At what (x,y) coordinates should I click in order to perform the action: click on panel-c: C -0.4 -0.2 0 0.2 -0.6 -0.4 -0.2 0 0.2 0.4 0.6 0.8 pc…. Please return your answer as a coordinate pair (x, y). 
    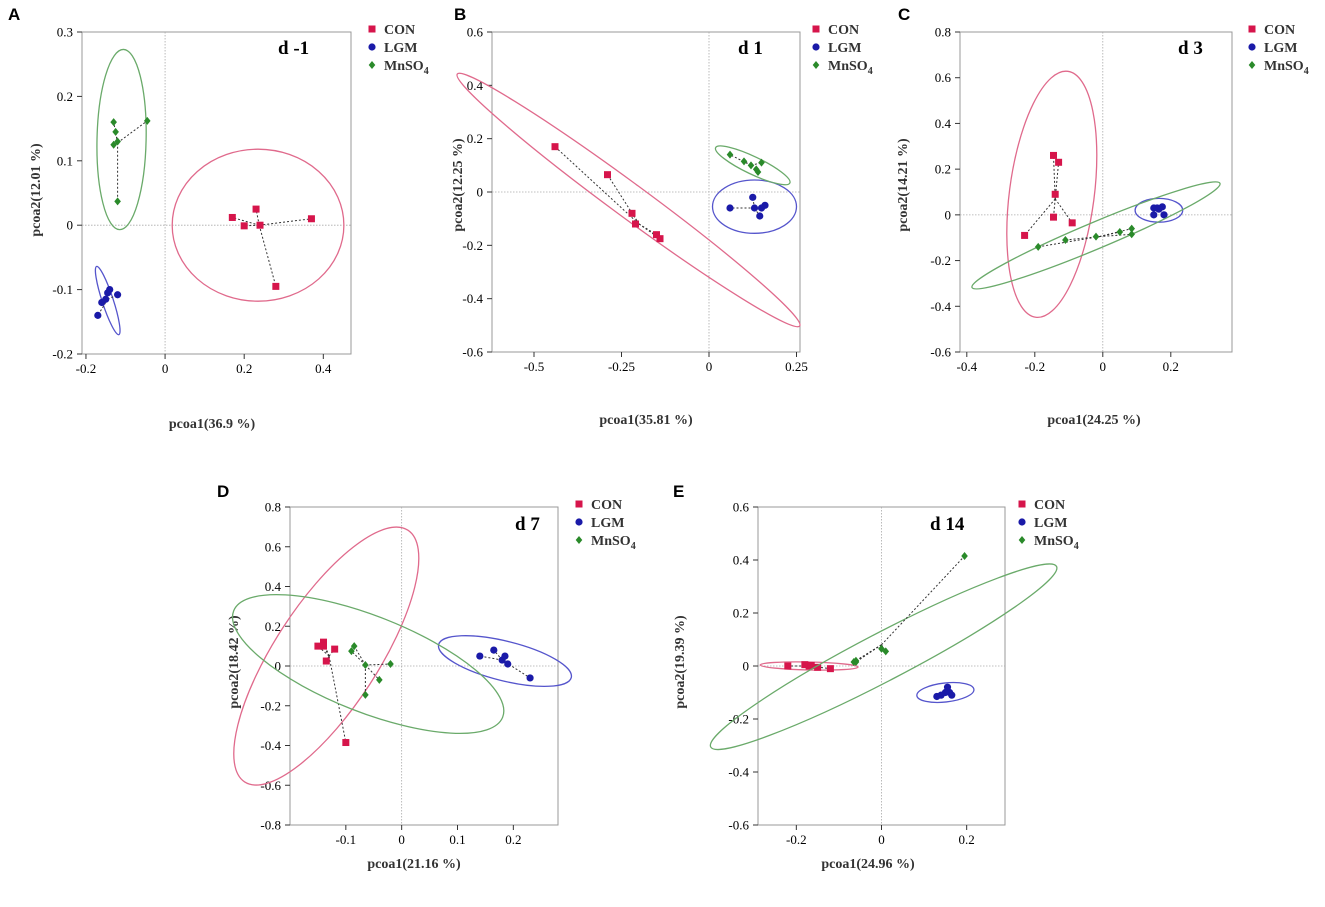
    Looking at the image, I should click on (1102, 216).